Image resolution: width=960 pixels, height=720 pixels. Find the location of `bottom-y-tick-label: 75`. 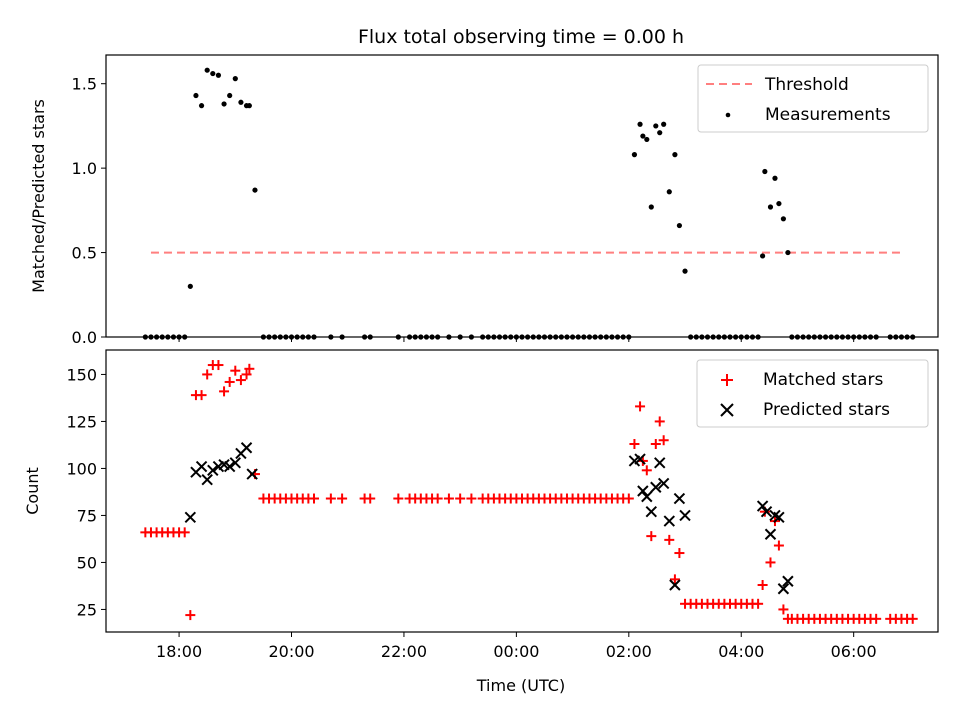

bottom-y-tick-label: 75 is located at coordinates (87, 515).